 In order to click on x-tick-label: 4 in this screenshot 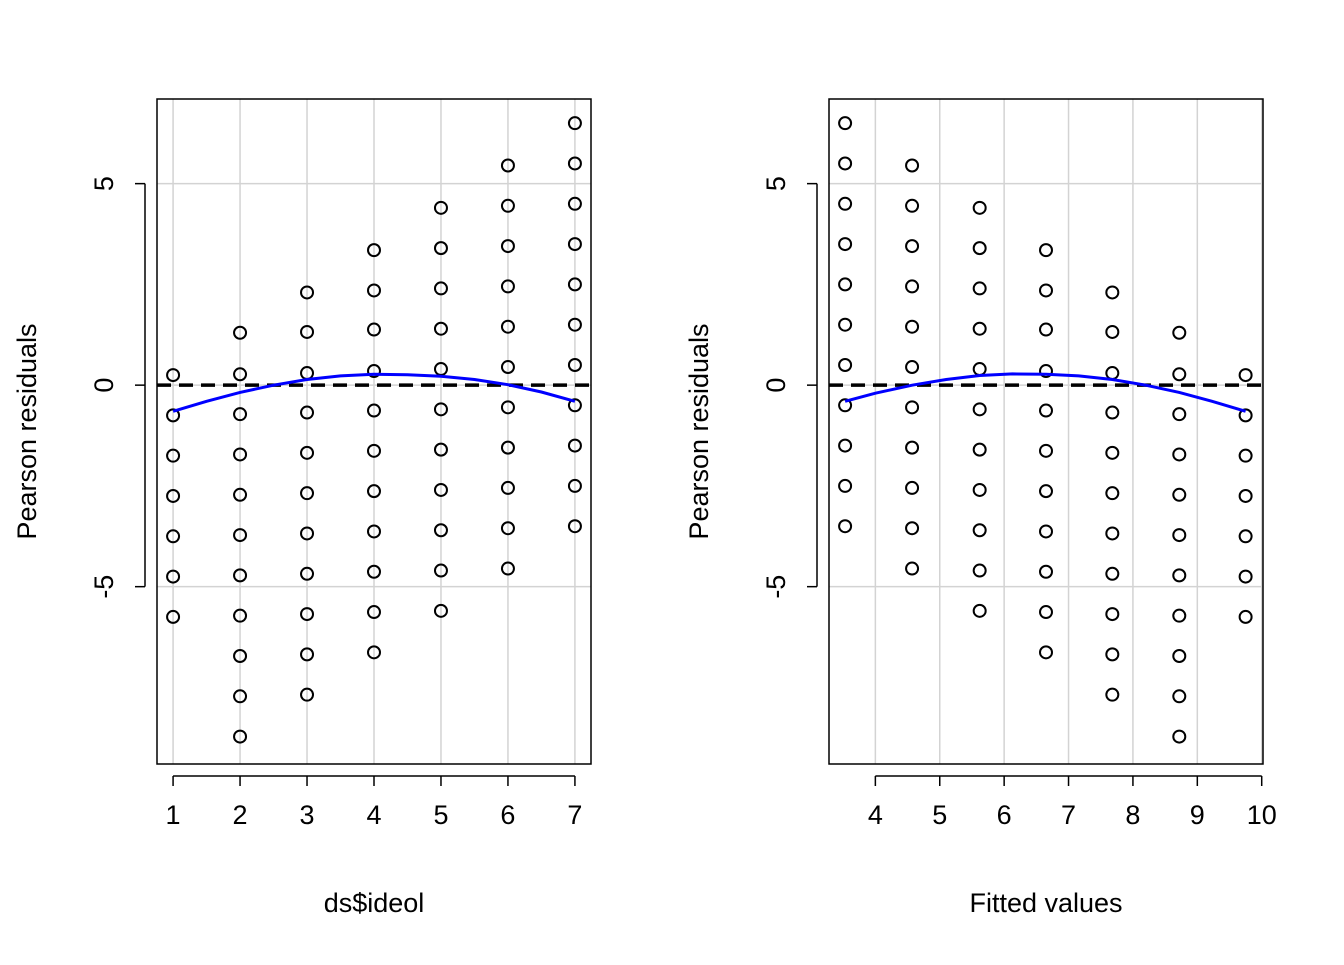, I will do `click(875, 815)`.